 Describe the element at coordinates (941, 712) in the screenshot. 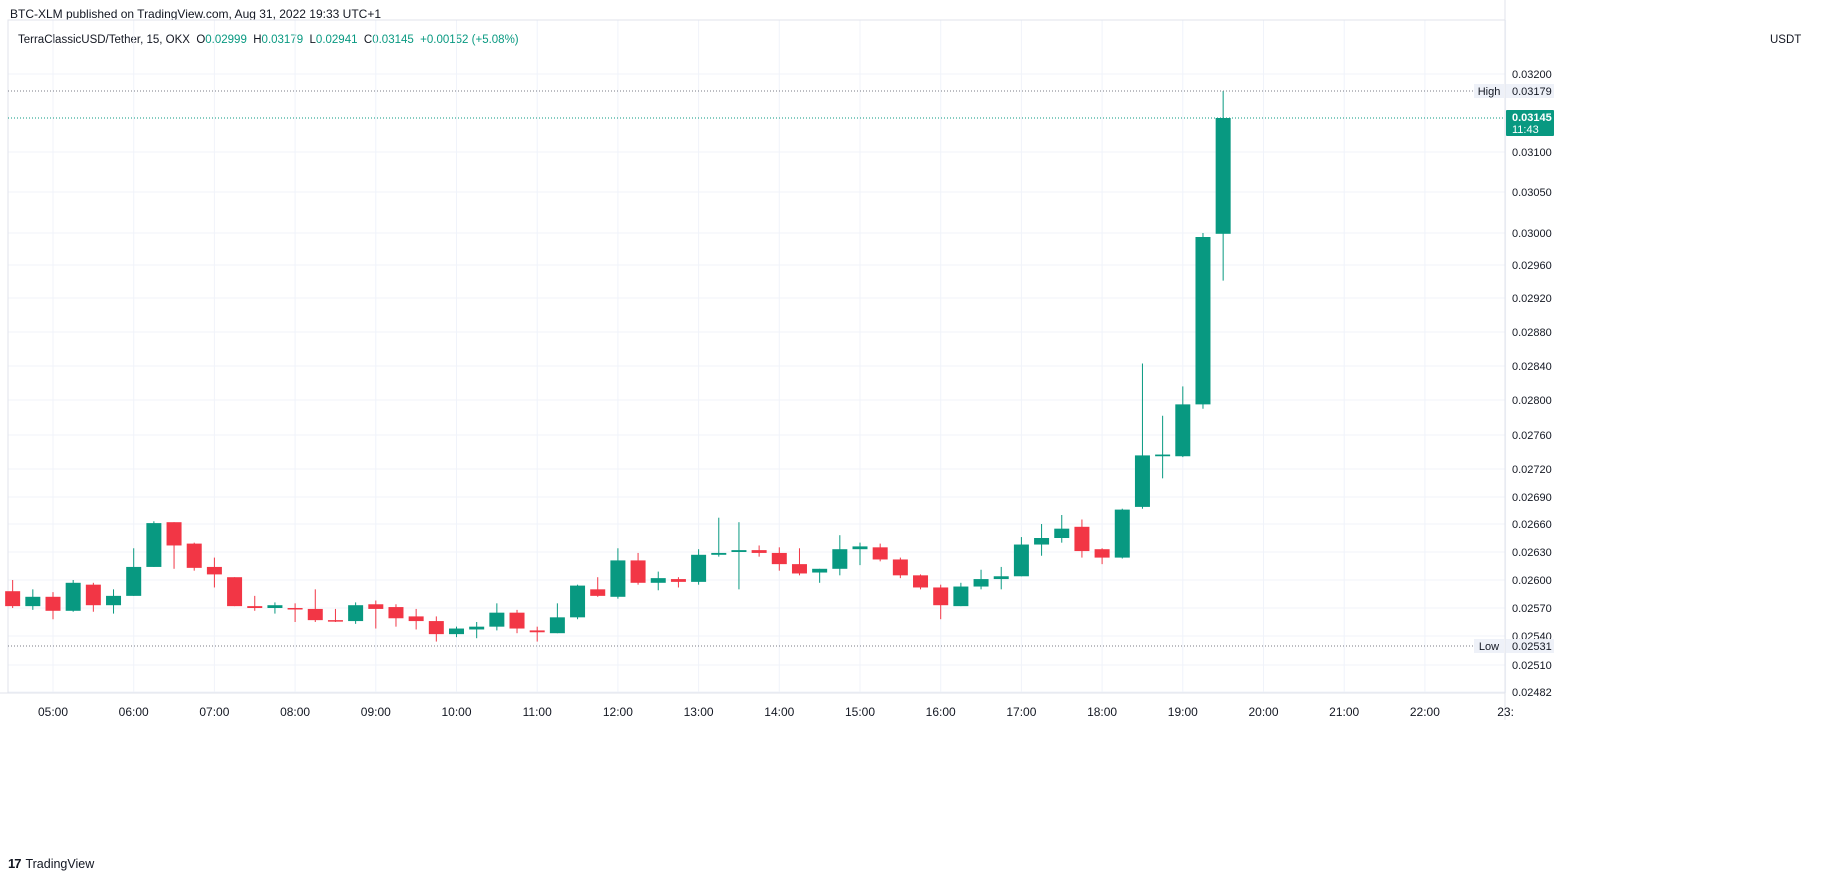

I see `x-tick-label: 16:00` at that location.